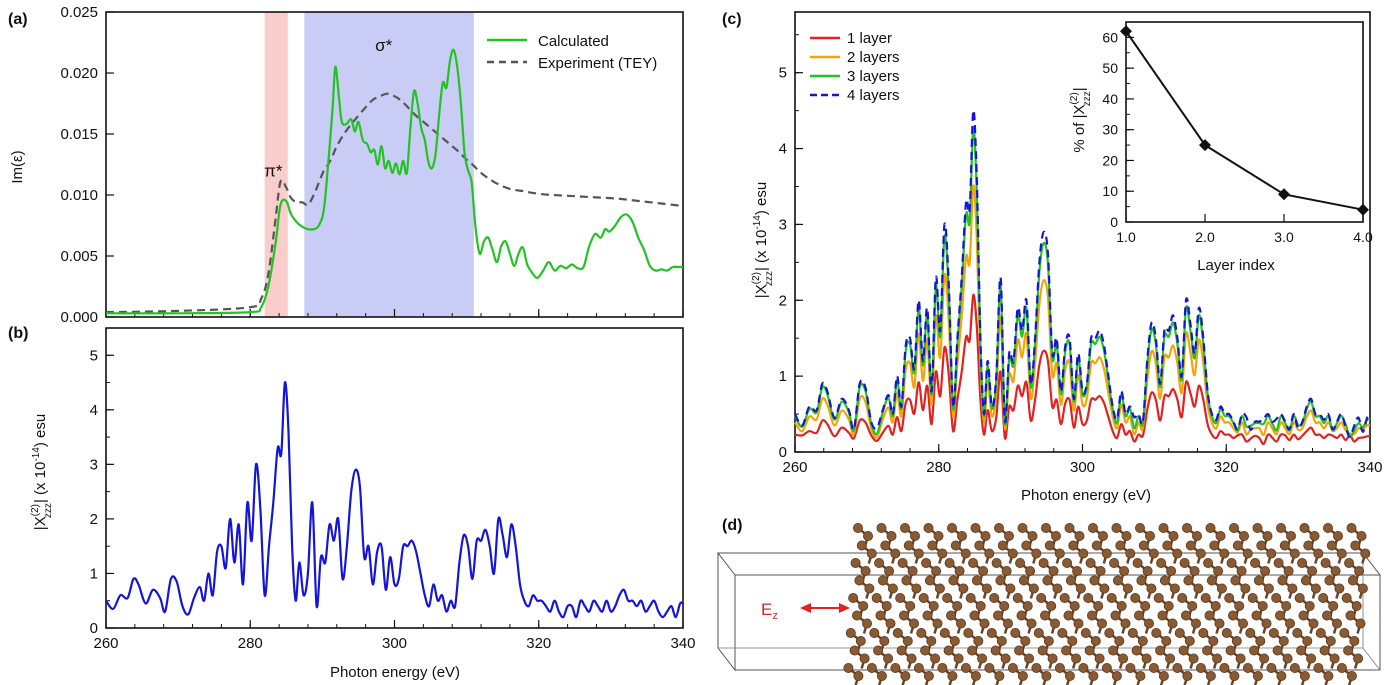  Describe the element at coordinates (18, 19) in the screenshot. I see `panel-a-label: (a)` at that location.